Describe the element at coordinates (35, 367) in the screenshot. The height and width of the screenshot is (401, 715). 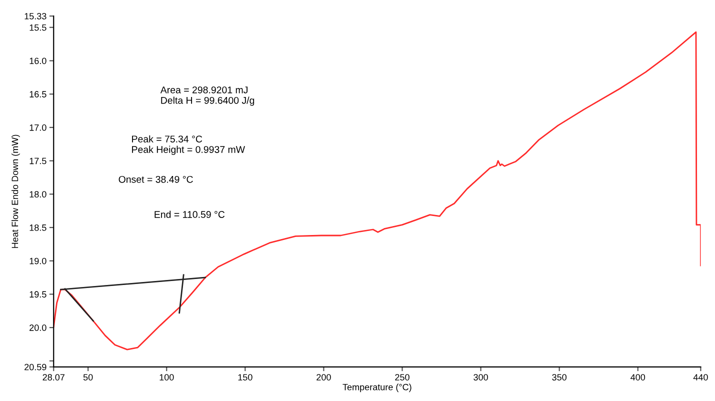
I see `y-tick-label: 20.59` at that location.